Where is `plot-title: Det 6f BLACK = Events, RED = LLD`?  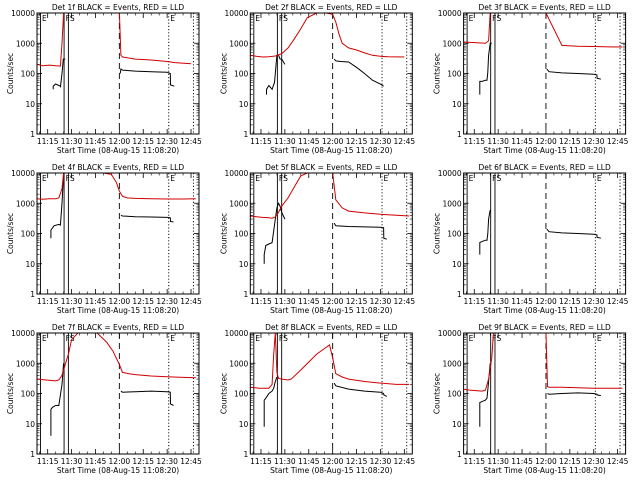
plot-title: Det 6f BLACK = Events, RED = LLD is located at coordinates (544, 167).